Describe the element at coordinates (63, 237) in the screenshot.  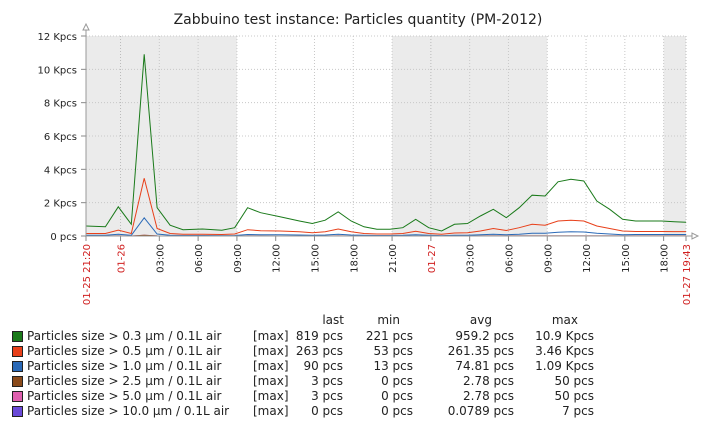
I see `y-tick-label: 0 pcs` at that location.